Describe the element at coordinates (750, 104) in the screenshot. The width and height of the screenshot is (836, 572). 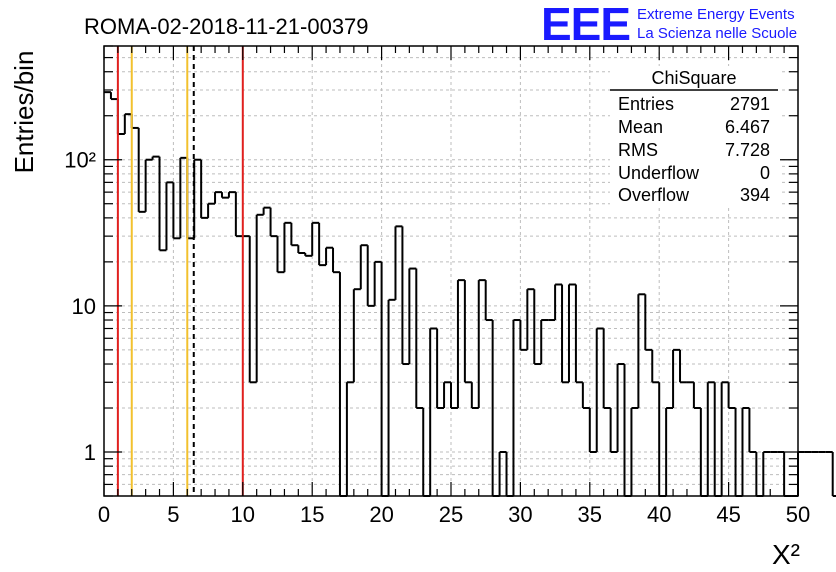
I see `stats-value-entries: 2791` at that location.